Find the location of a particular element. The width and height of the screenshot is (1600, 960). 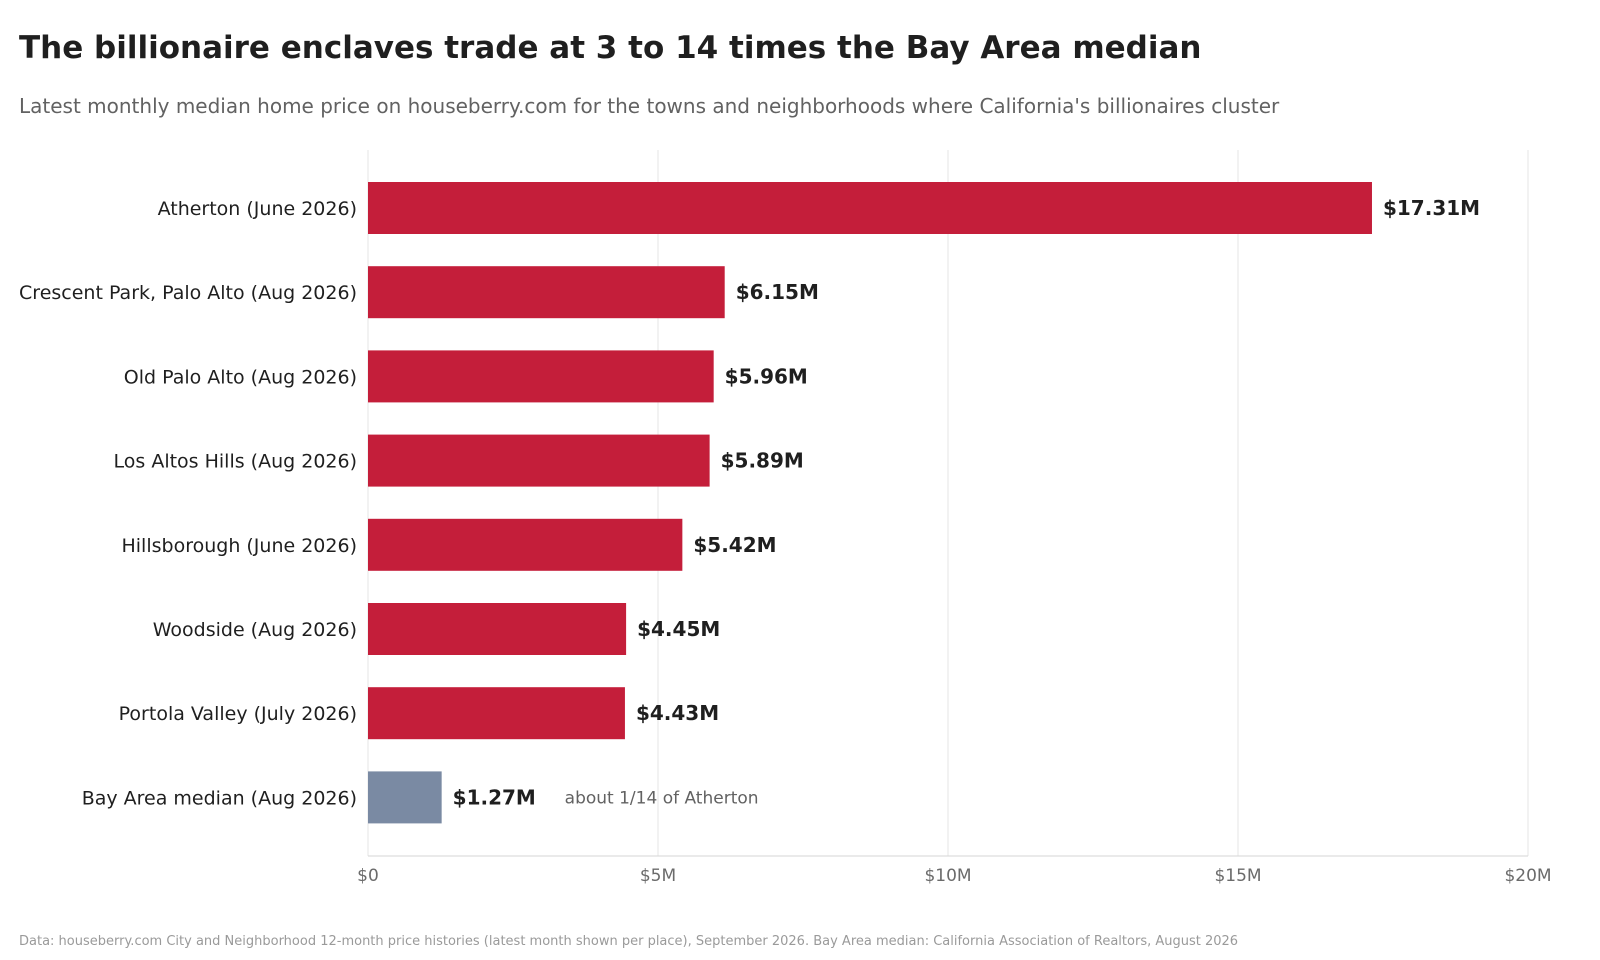

category-label: Old Palo Alto (Aug 2026) is located at coordinates (240, 377).